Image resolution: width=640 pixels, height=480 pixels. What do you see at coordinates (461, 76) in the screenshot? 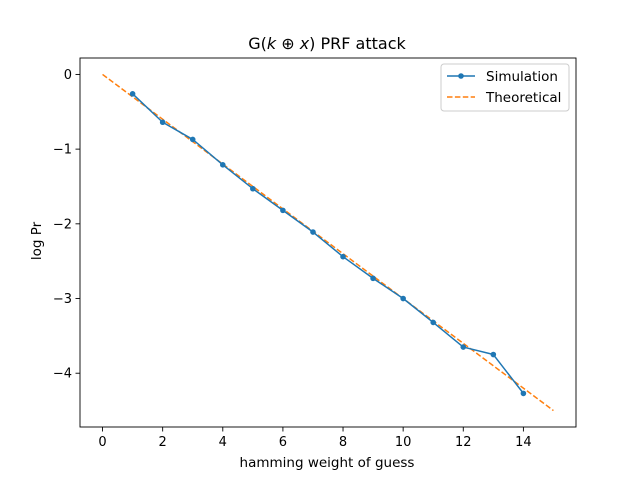
I see `legend-simulation-marker` at bounding box center [461, 76].